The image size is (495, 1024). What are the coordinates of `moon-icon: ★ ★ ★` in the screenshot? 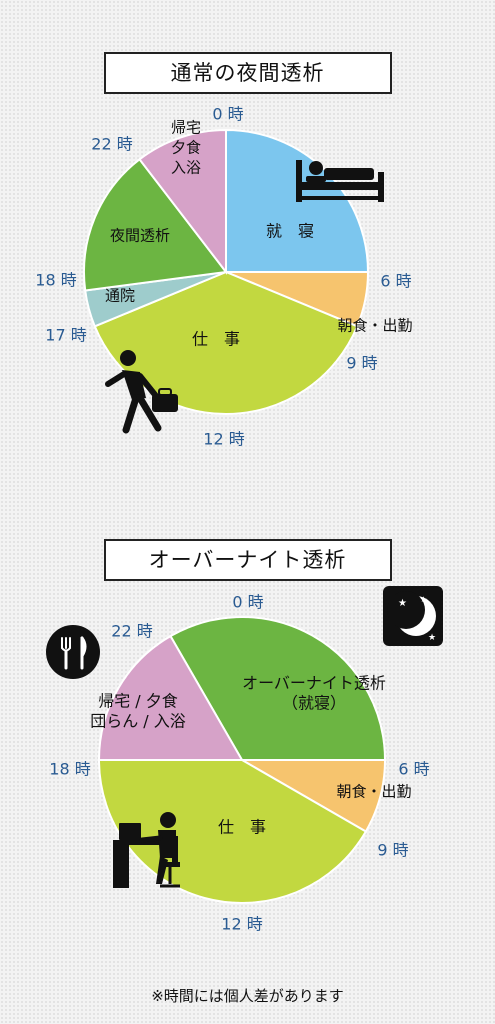 It's located at (413, 616).